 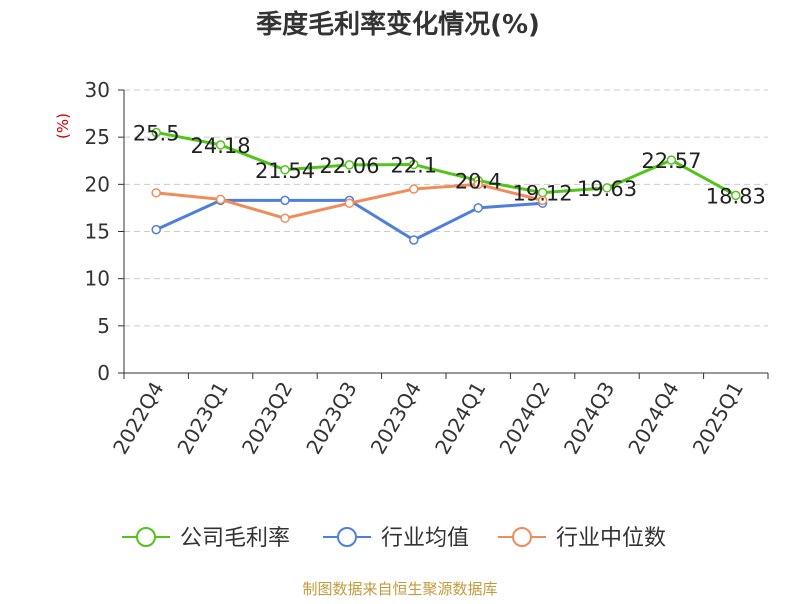 I want to click on x-tick-label: 2023Q4, so click(x=396, y=418).